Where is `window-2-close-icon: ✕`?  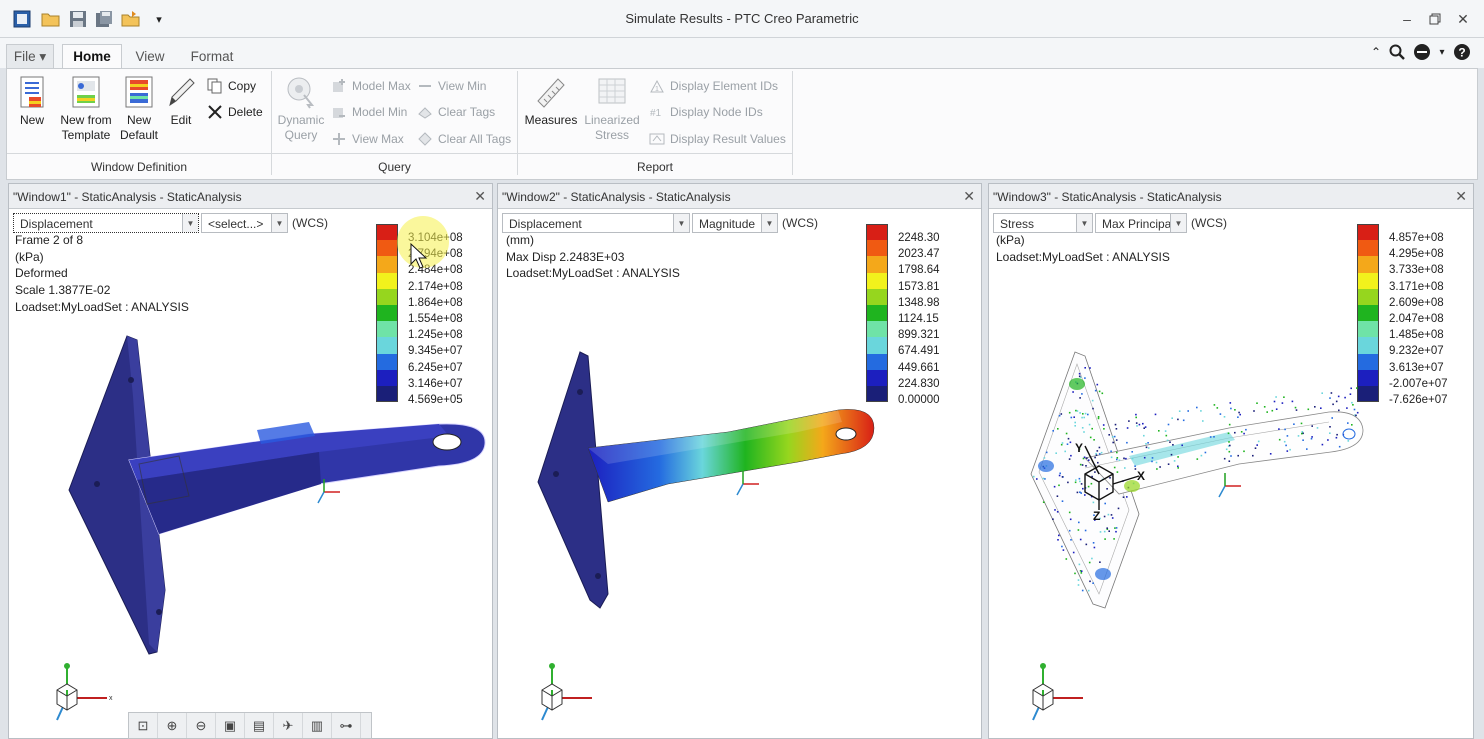
window-2-close-icon: ✕ is located at coordinates (969, 196).